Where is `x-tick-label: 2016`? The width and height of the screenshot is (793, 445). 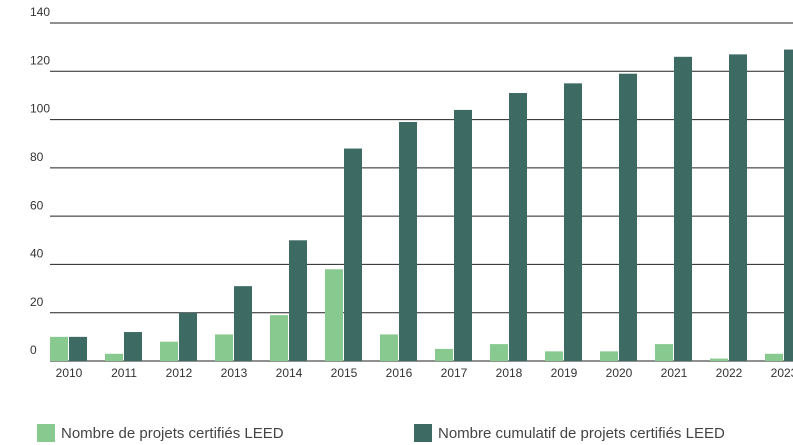 x-tick-label: 2016 is located at coordinates (399, 373).